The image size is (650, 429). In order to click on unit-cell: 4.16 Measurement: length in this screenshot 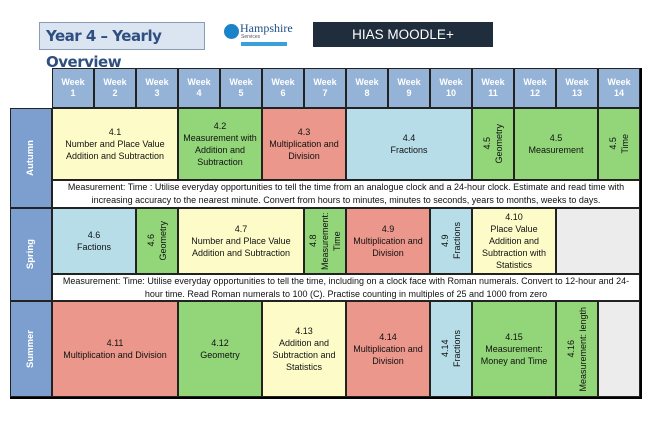, I will do `click(577, 349)`.